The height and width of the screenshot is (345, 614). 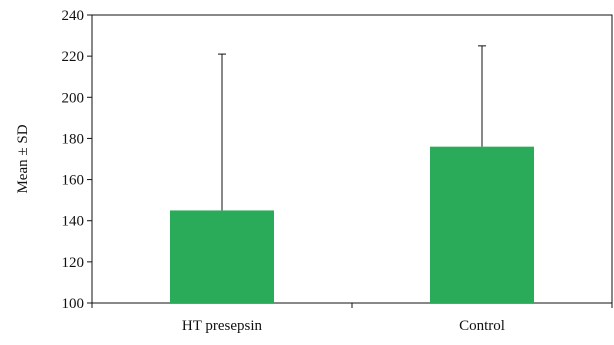 What do you see at coordinates (73, 57) in the screenshot?
I see `y-tick-label: 220` at bounding box center [73, 57].